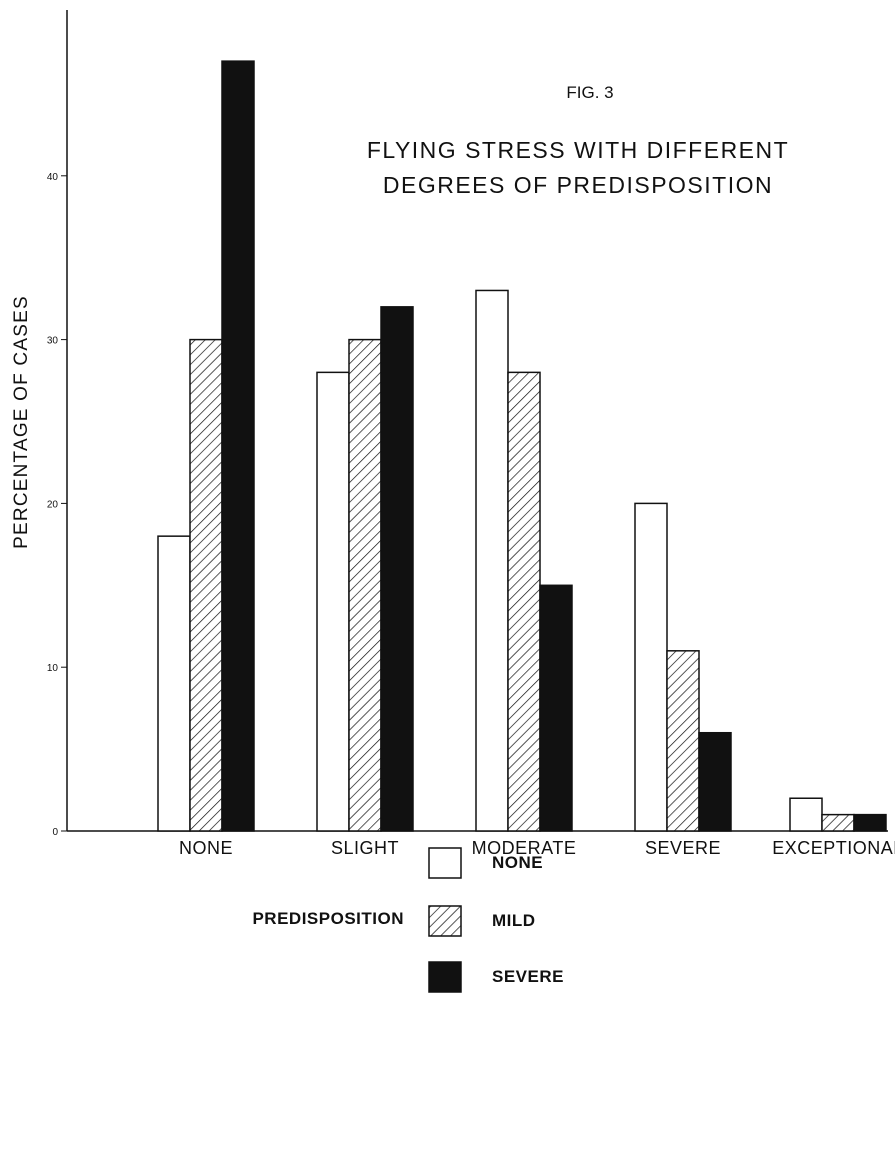 This screenshot has width=895, height=1176. Describe the element at coordinates (408, 920) in the screenshot. I see `legend: PREDISPOSITION NONE MILD SEVERE` at that location.